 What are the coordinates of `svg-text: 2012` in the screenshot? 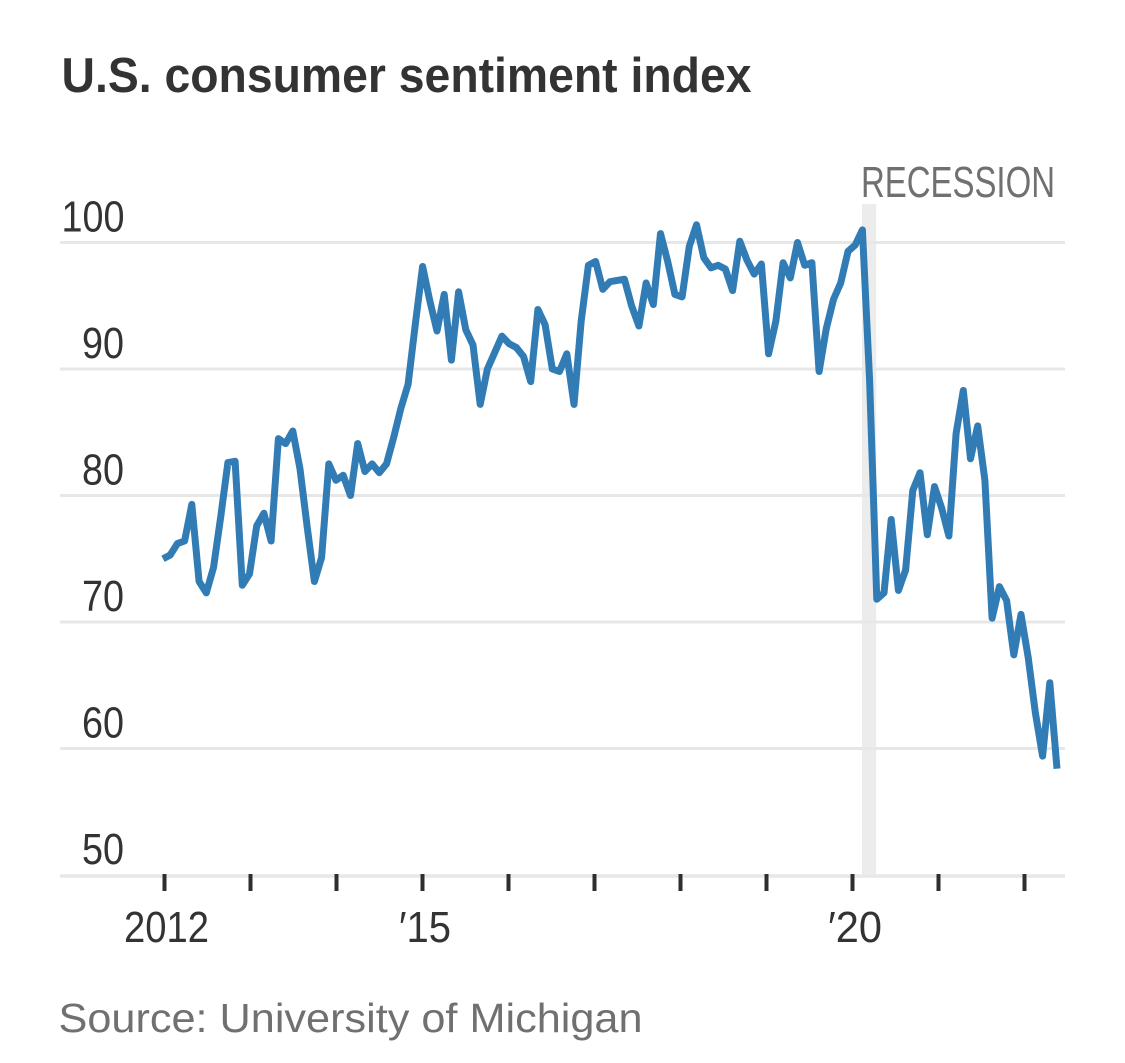 It's located at (166, 927).